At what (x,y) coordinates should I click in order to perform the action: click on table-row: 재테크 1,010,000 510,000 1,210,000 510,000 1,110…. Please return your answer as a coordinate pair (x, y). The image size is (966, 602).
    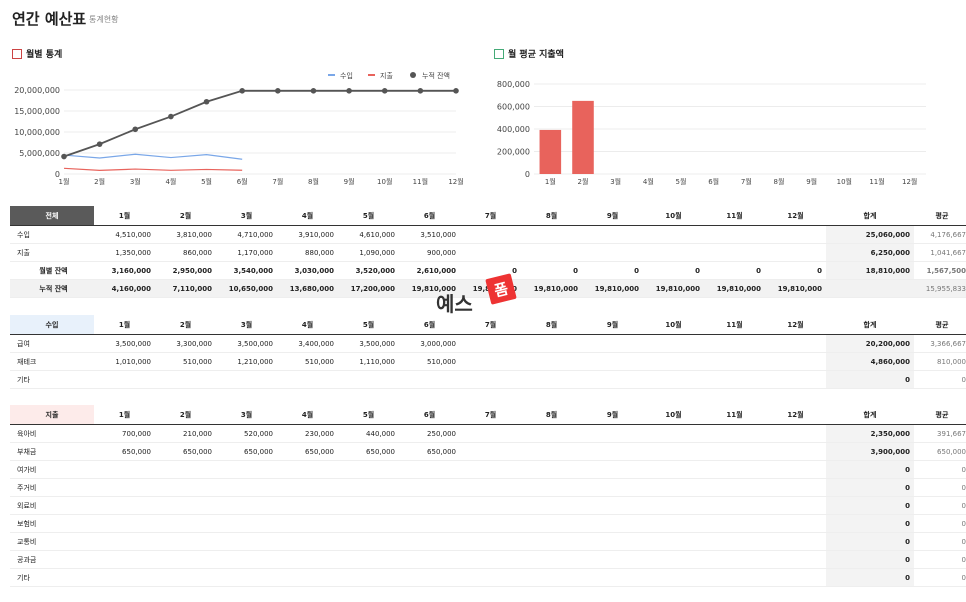
    Looking at the image, I should click on (488, 361).